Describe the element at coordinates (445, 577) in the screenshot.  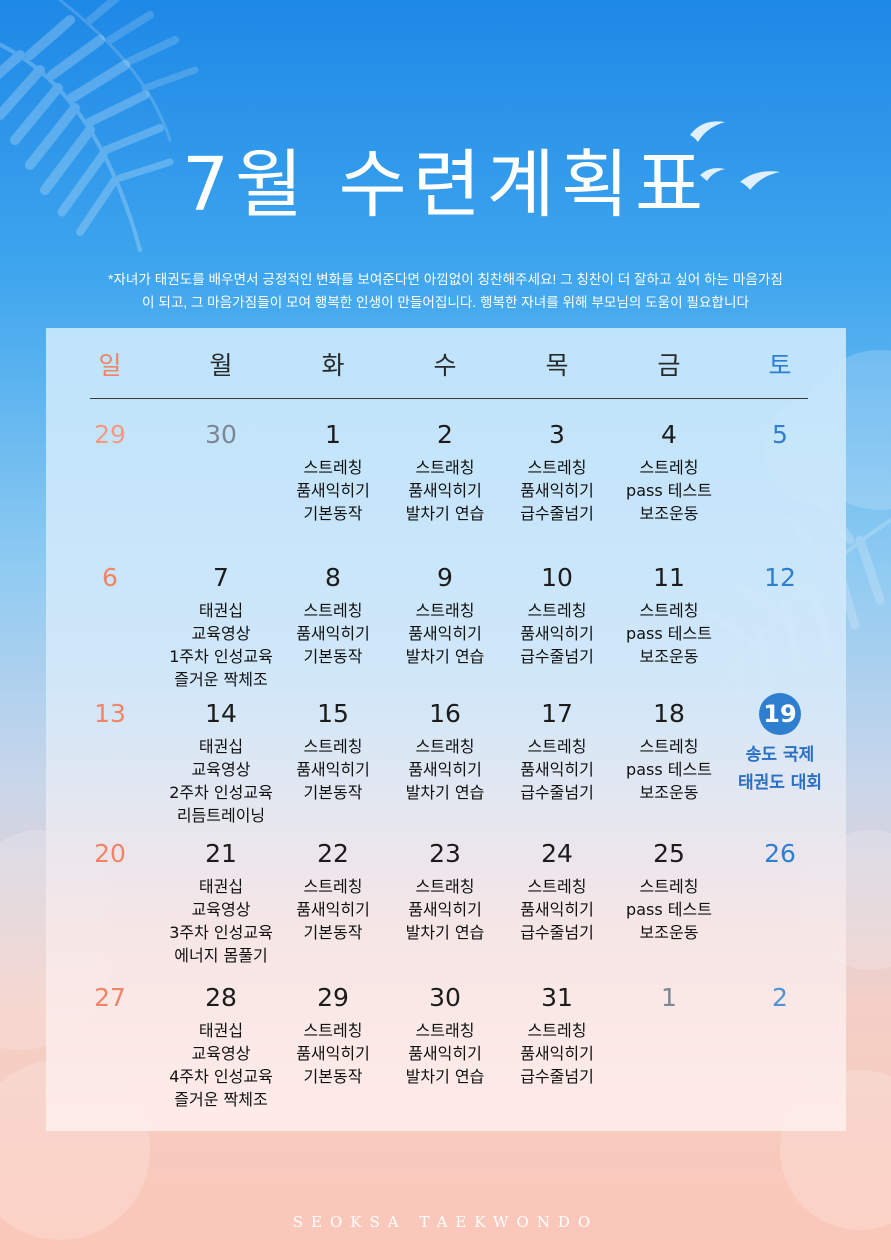
I see `day-number: 9` at that location.